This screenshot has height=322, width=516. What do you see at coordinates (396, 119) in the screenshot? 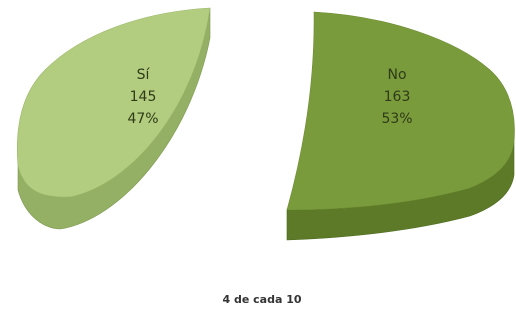
I see `slice-label-no-percent: 53%` at bounding box center [396, 119].